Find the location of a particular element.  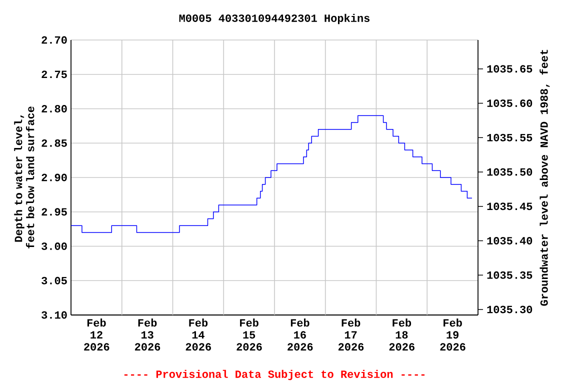

text: ---- Provisional Data Subject to Revision ---- is located at coordinates (274, 375).